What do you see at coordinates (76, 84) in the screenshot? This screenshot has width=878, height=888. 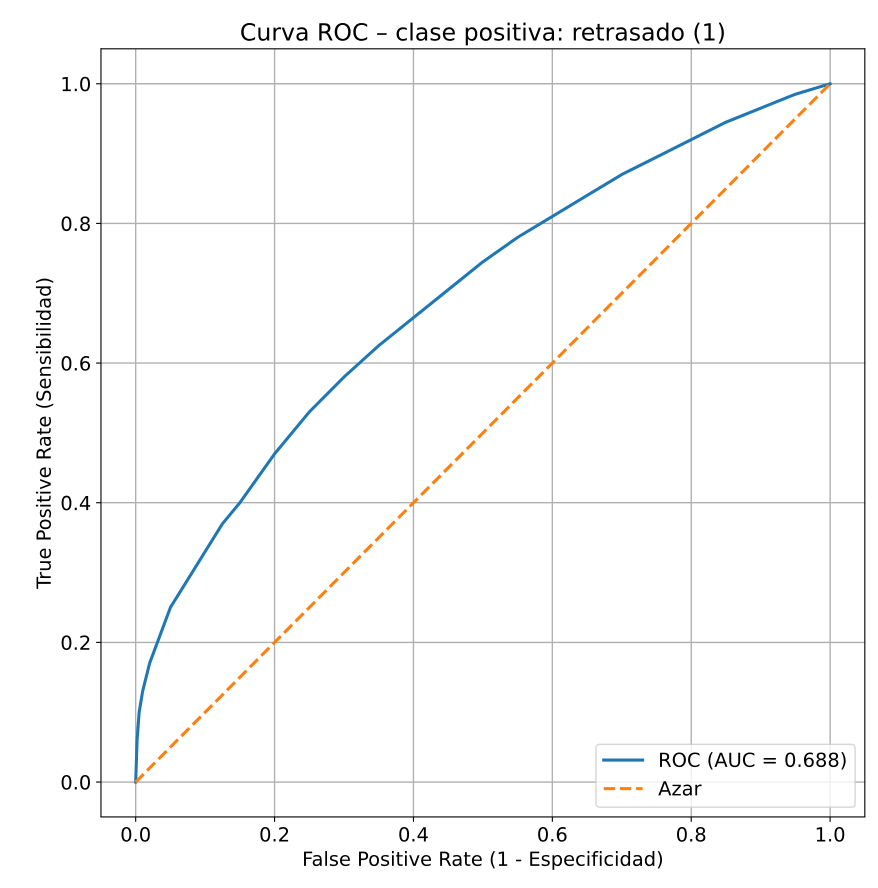 I see `y-tick-label: 1.0` at bounding box center [76, 84].